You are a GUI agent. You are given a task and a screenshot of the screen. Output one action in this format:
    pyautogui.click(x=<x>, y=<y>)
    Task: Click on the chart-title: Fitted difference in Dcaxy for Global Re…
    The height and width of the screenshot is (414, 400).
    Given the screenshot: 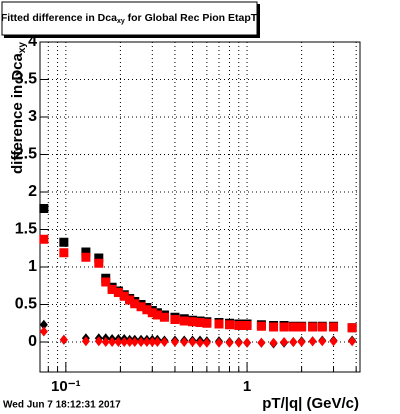 What is the action you would take?
    pyautogui.click(x=129, y=18)
    